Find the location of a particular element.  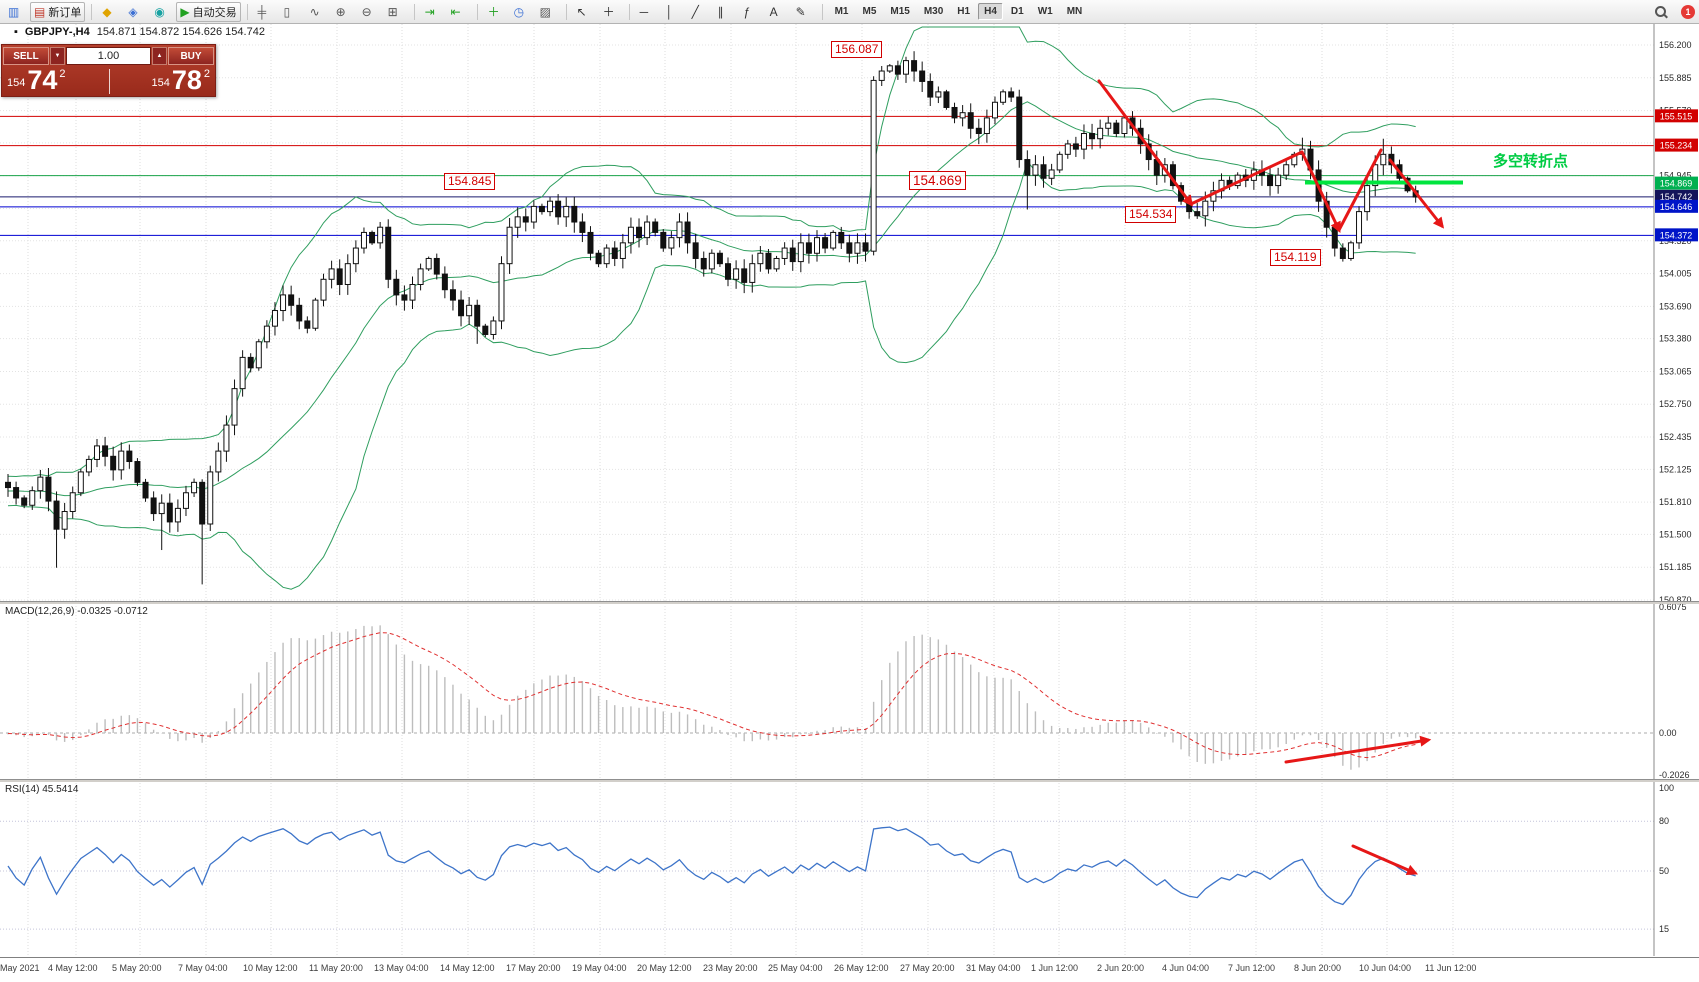

indicators-icon: ＋ is located at coordinates (493, 11).